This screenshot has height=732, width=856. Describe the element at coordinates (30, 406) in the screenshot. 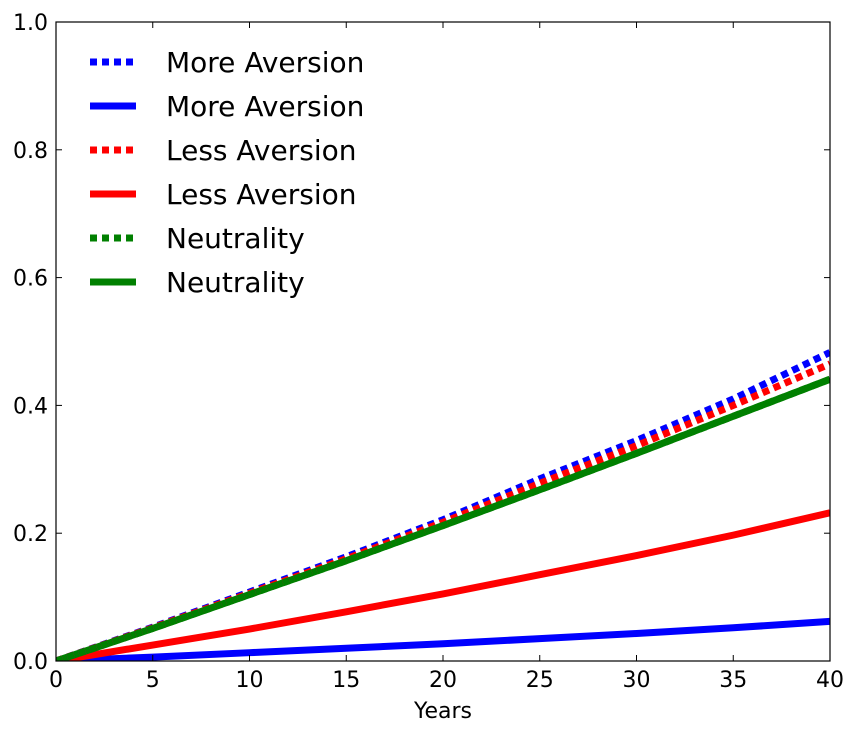

I see `y-tick-label: 0.4` at that location.